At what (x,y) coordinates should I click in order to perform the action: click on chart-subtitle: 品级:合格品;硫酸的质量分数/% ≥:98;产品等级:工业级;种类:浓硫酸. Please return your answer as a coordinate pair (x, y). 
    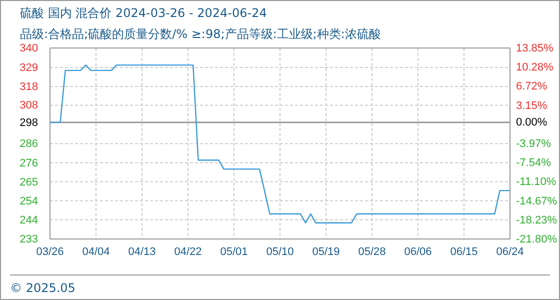
    Looking at the image, I should click on (200, 34).